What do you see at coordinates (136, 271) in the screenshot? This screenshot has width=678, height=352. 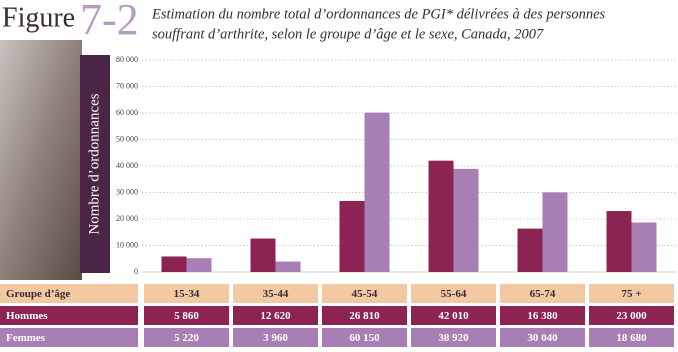 I see `y-tick-label: 0` at bounding box center [136, 271].